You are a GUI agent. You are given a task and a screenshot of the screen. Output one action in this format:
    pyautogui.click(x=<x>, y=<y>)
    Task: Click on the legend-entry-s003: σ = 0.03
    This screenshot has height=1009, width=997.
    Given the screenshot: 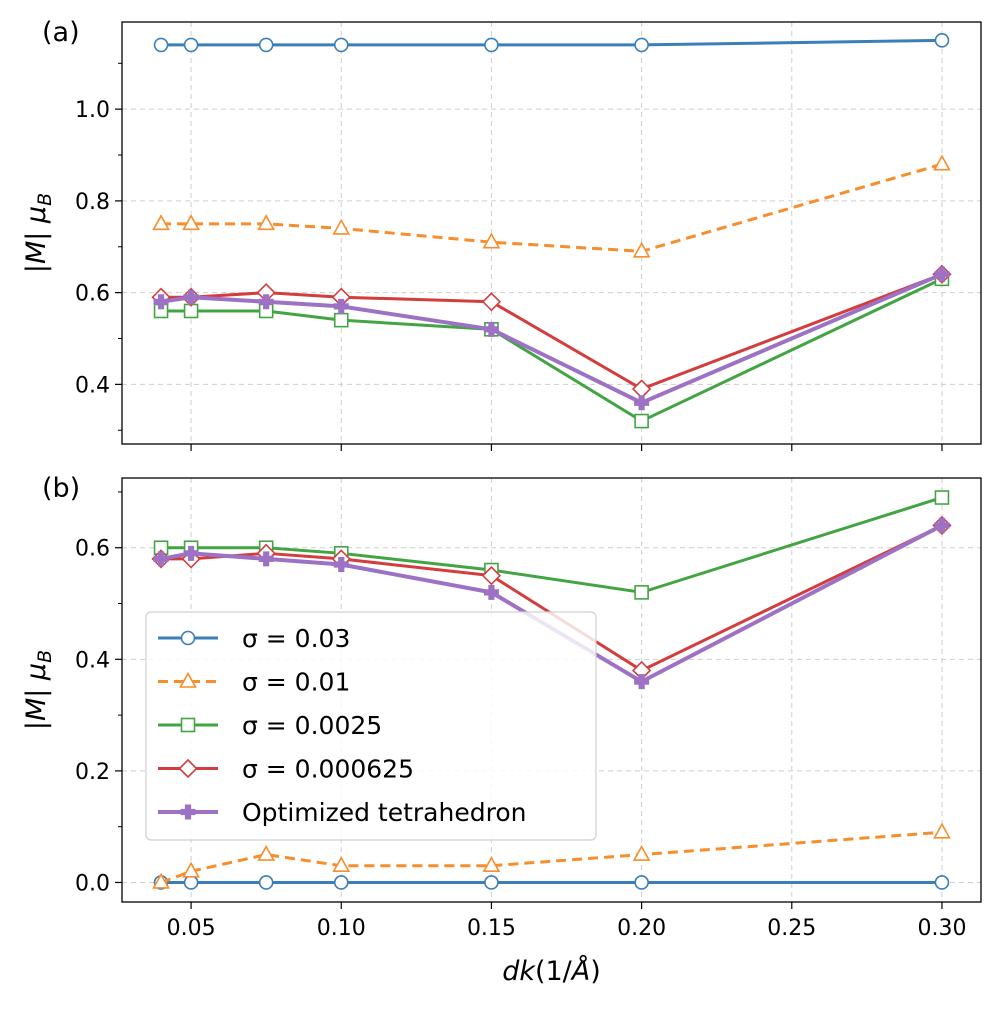 What is the action you would take?
    pyautogui.click(x=254, y=638)
    